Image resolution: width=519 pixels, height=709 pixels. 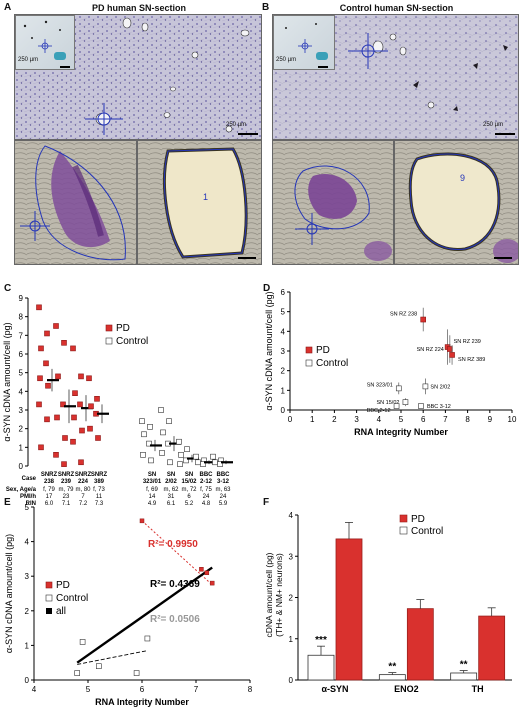 I want to click on control-neuron-closeup, so click(x=333, y=202).